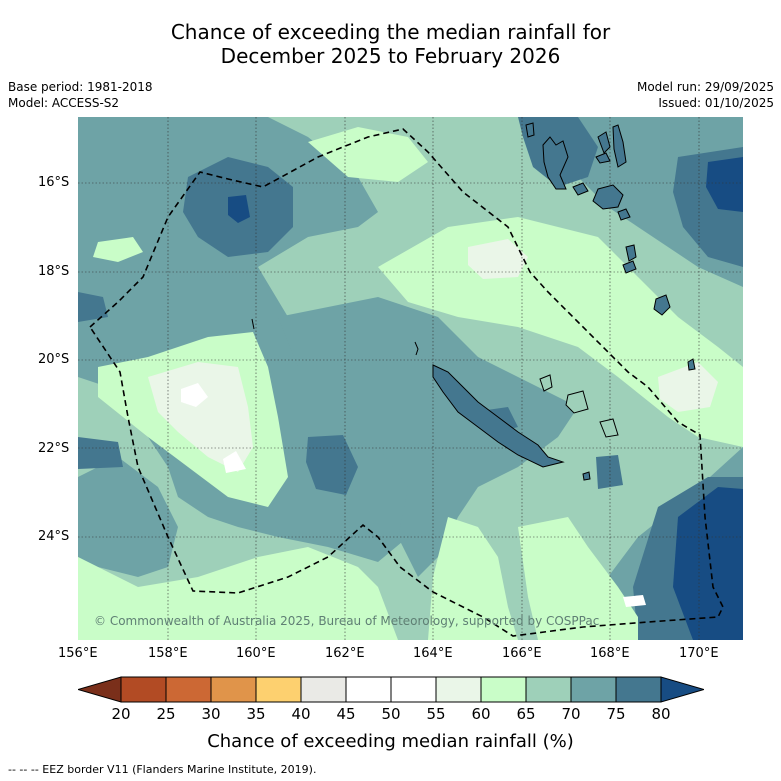  Describe the element at coordinates (616, 714) in the screenshot. I see `colorbar-label-75: 75` at that location.